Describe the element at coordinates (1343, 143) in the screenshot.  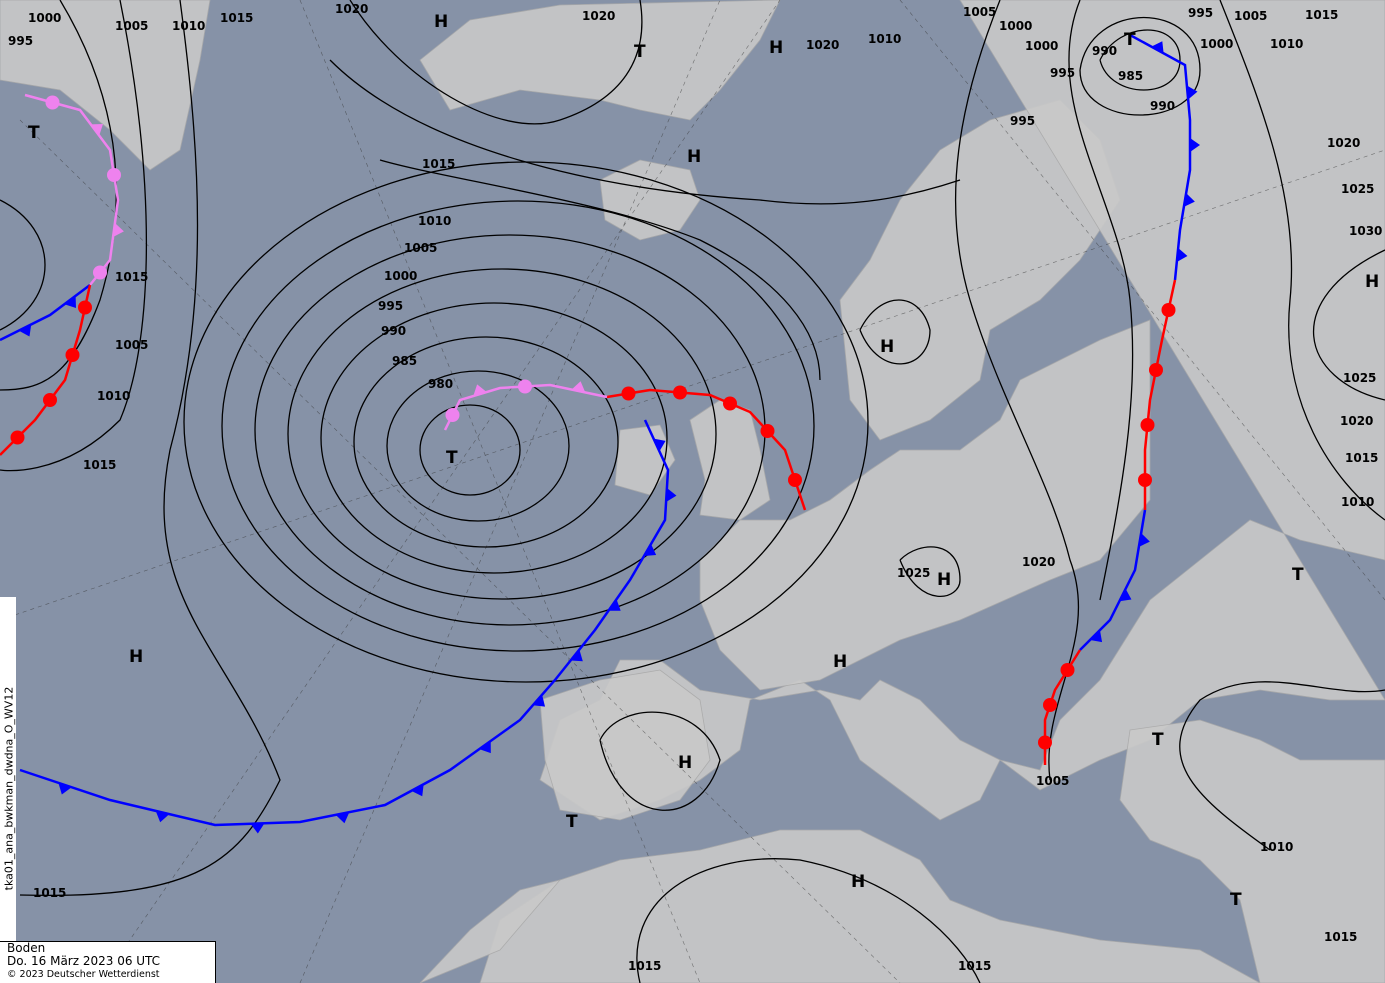
I see `isobar-label: 1020` at that location.